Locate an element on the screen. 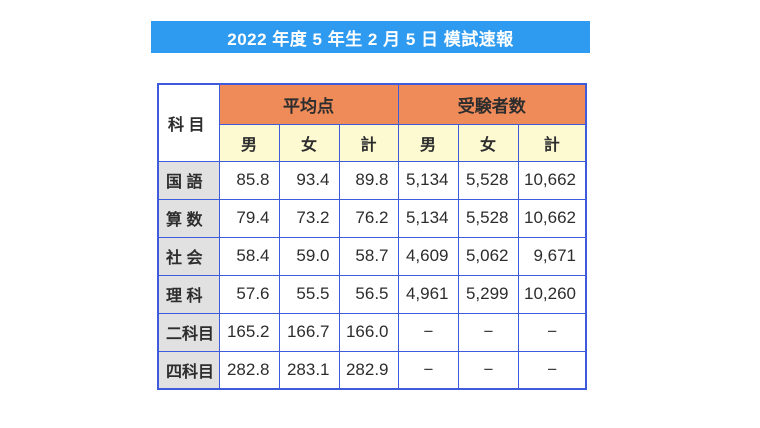 Image resolution: width=760 pixels, height=428 pixels. table-row-math: 算 数 79.4 73.2 76.2 5,134 5,528 10,662 is located at coordinates (372, 218).